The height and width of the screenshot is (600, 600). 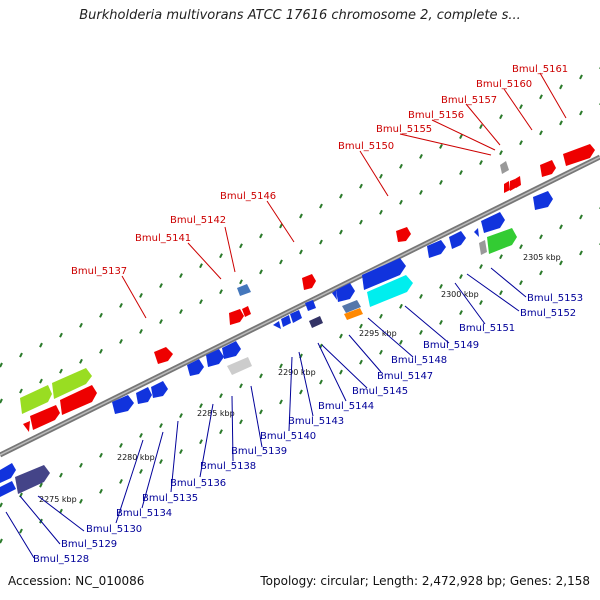 I want to click on gene-label: Bmul_5148, so click(x=419, y=360).